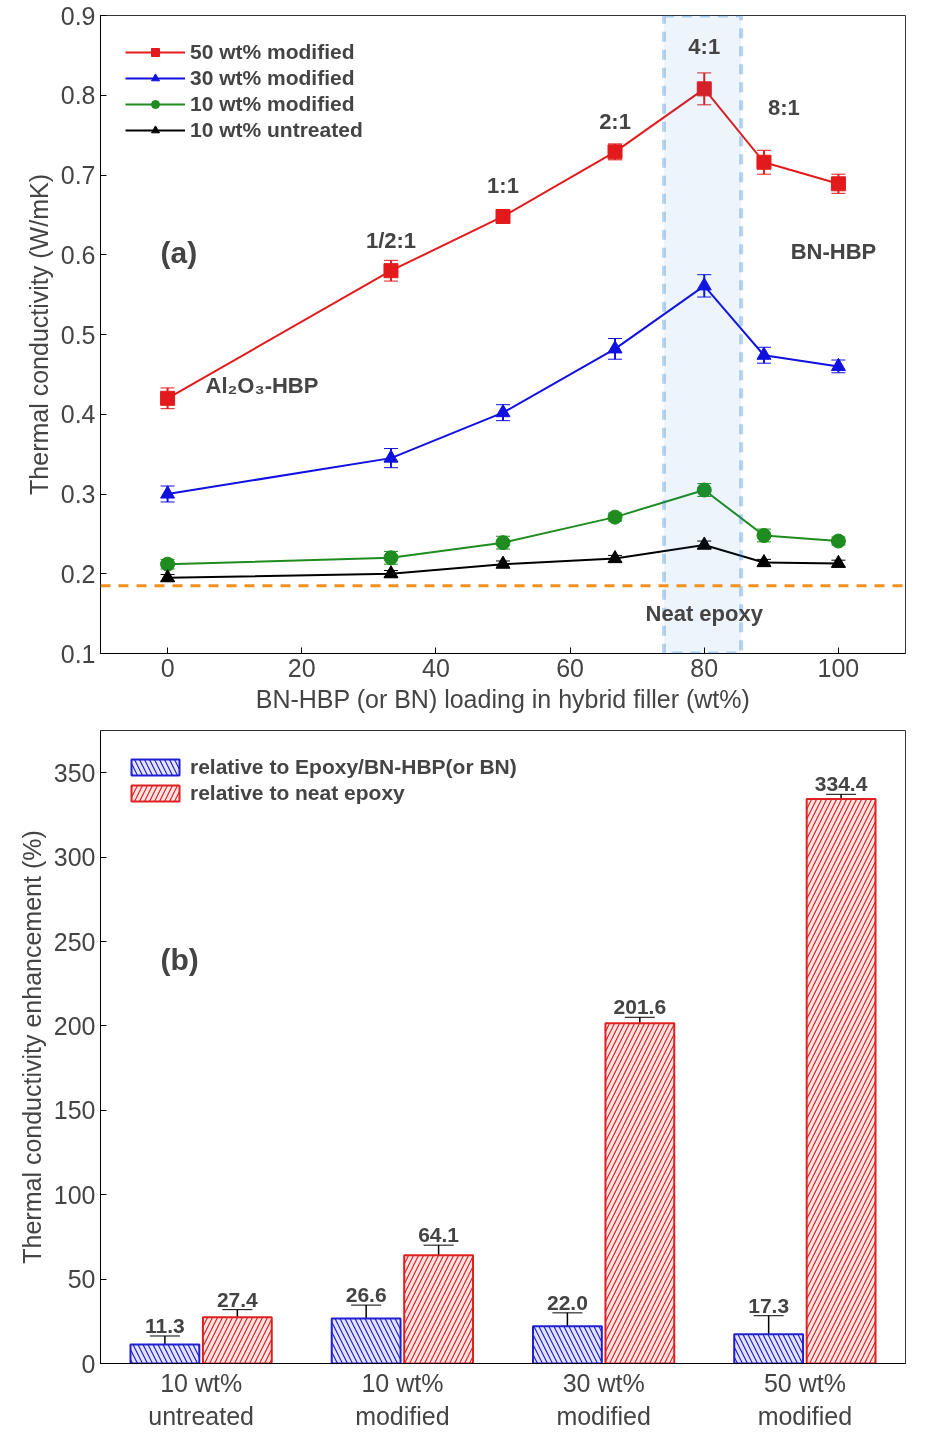  I want to click on annotation: 8:1, so click(784, 108).